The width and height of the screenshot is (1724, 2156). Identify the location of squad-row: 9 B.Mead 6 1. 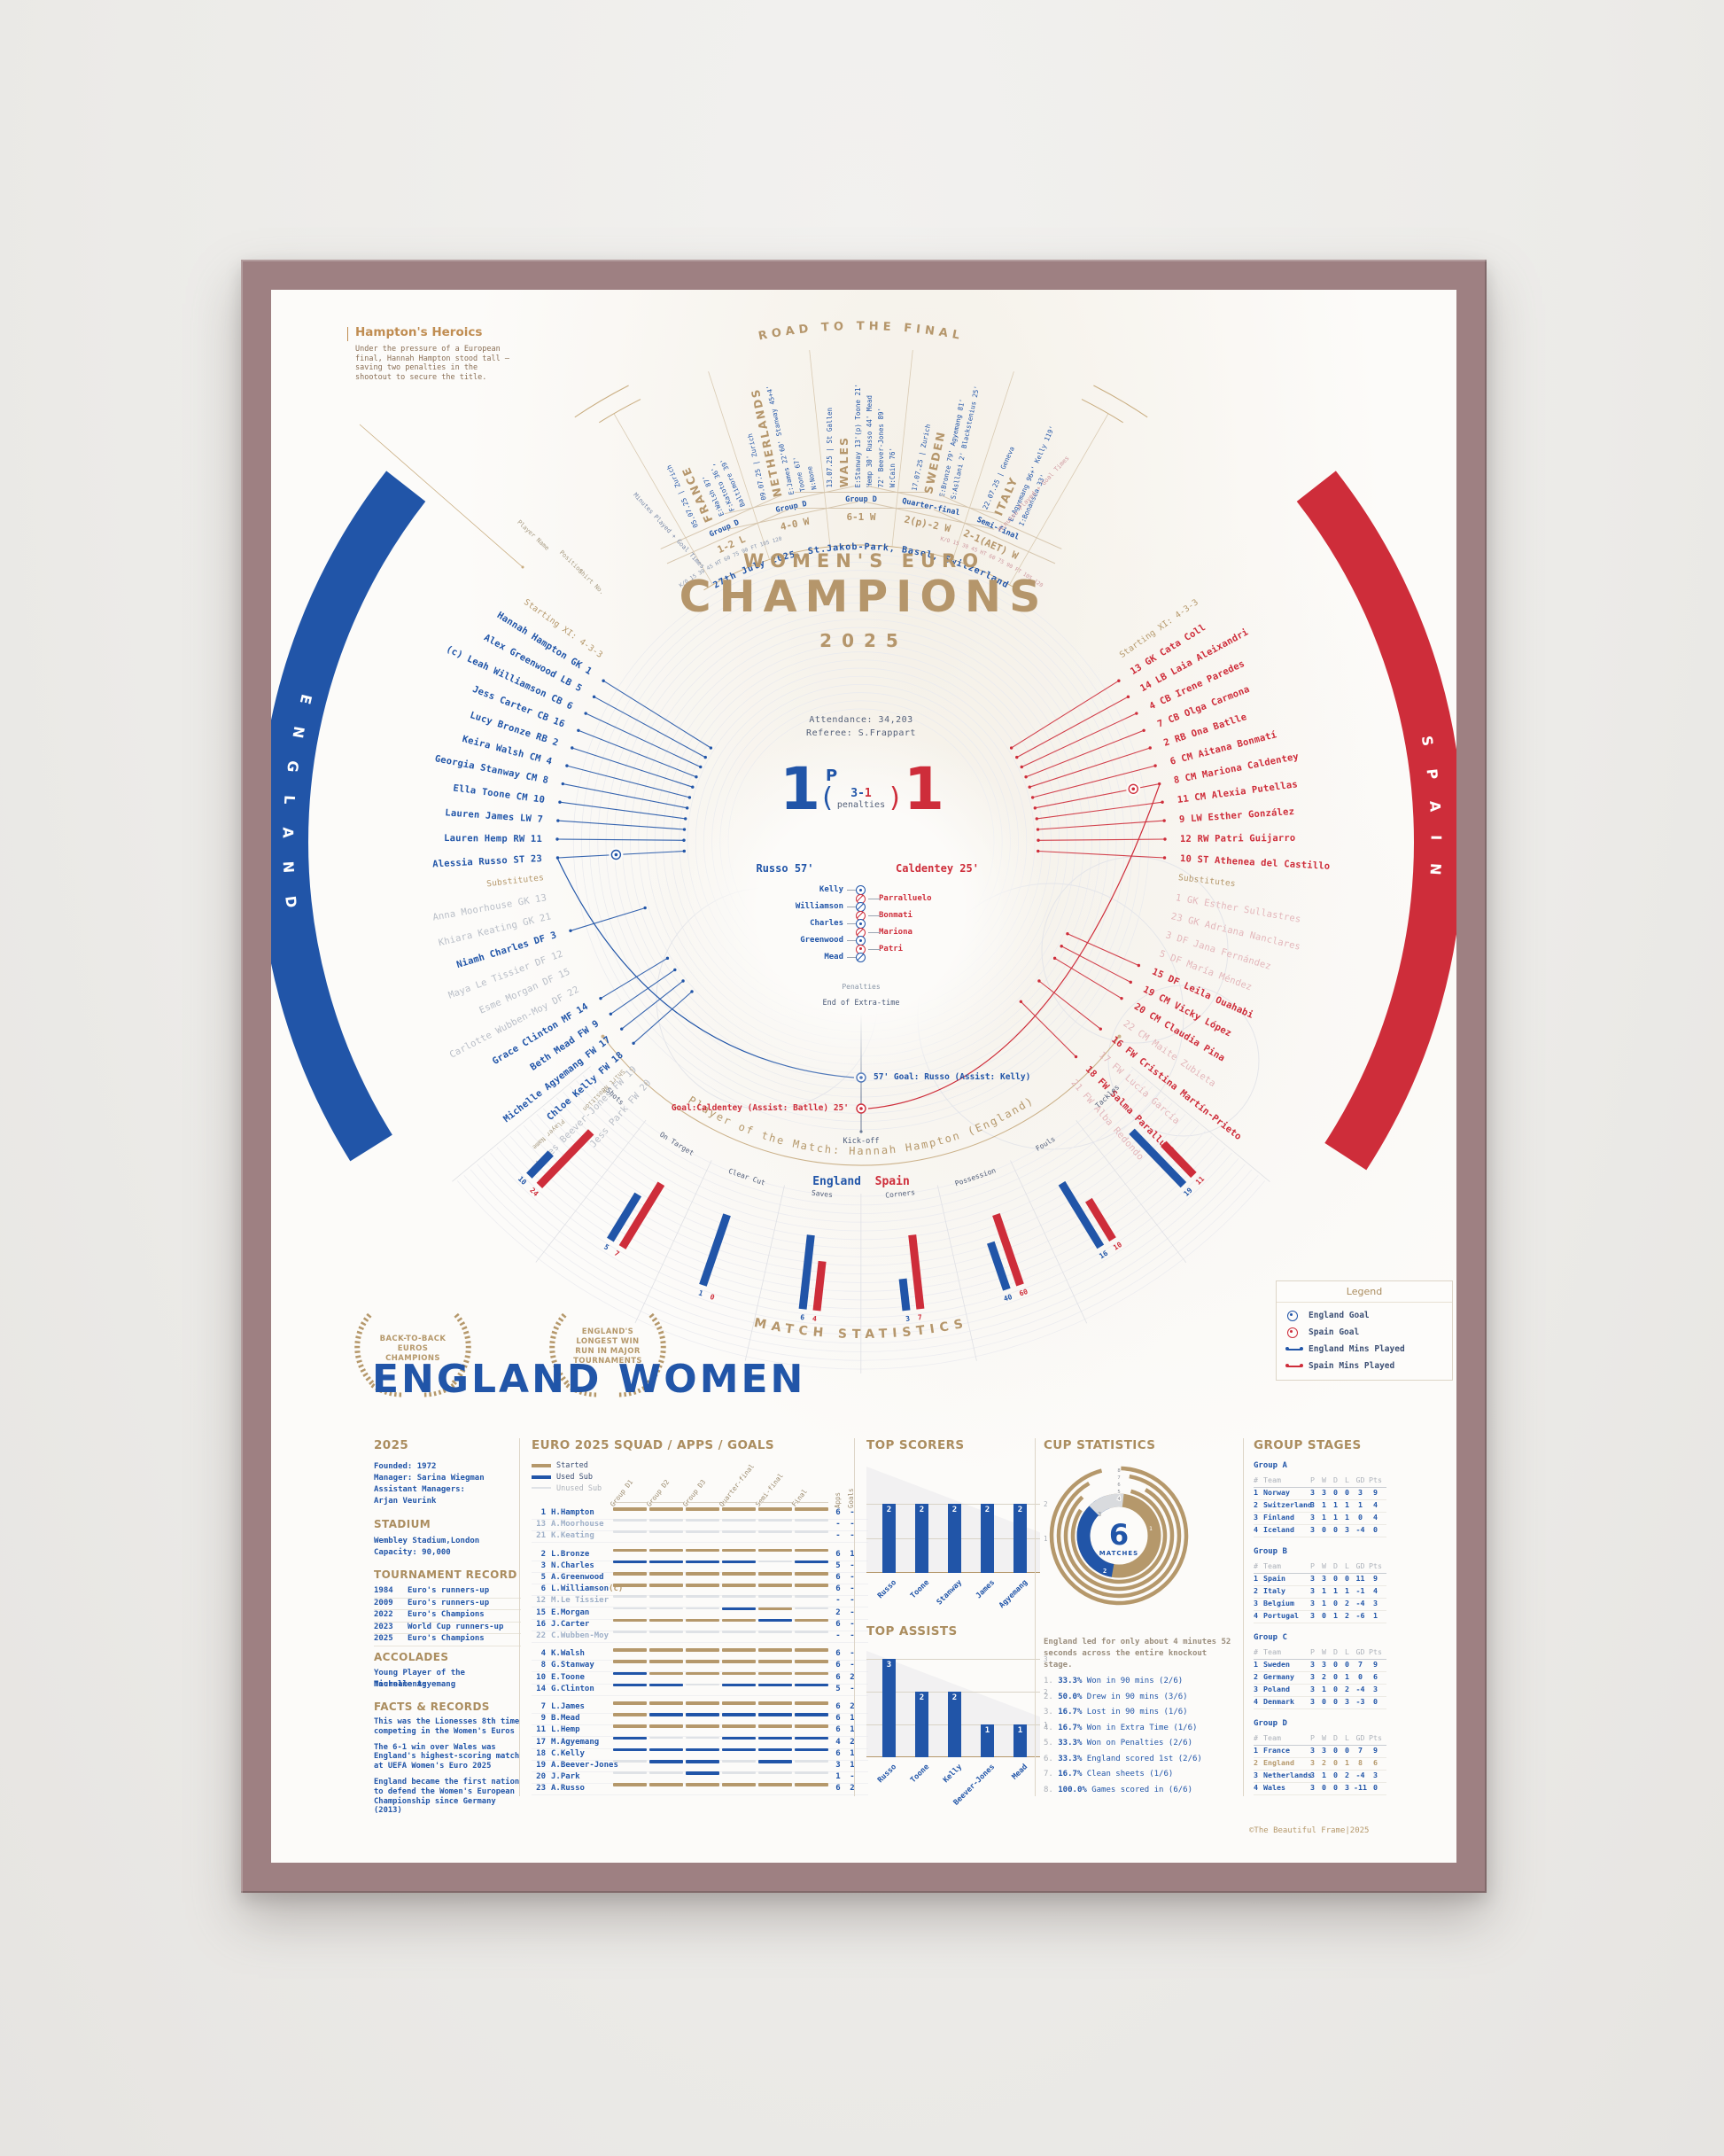
(700, 1719).